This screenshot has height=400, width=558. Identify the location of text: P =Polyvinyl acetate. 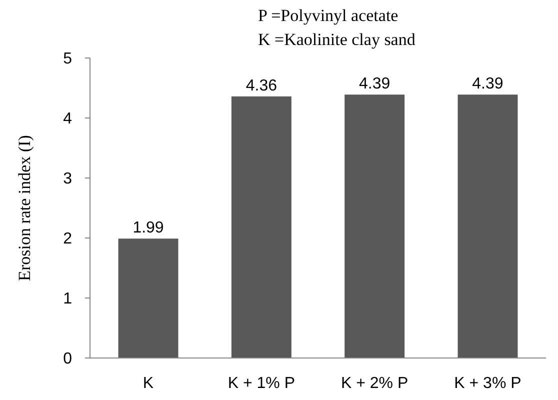
(328, 15).